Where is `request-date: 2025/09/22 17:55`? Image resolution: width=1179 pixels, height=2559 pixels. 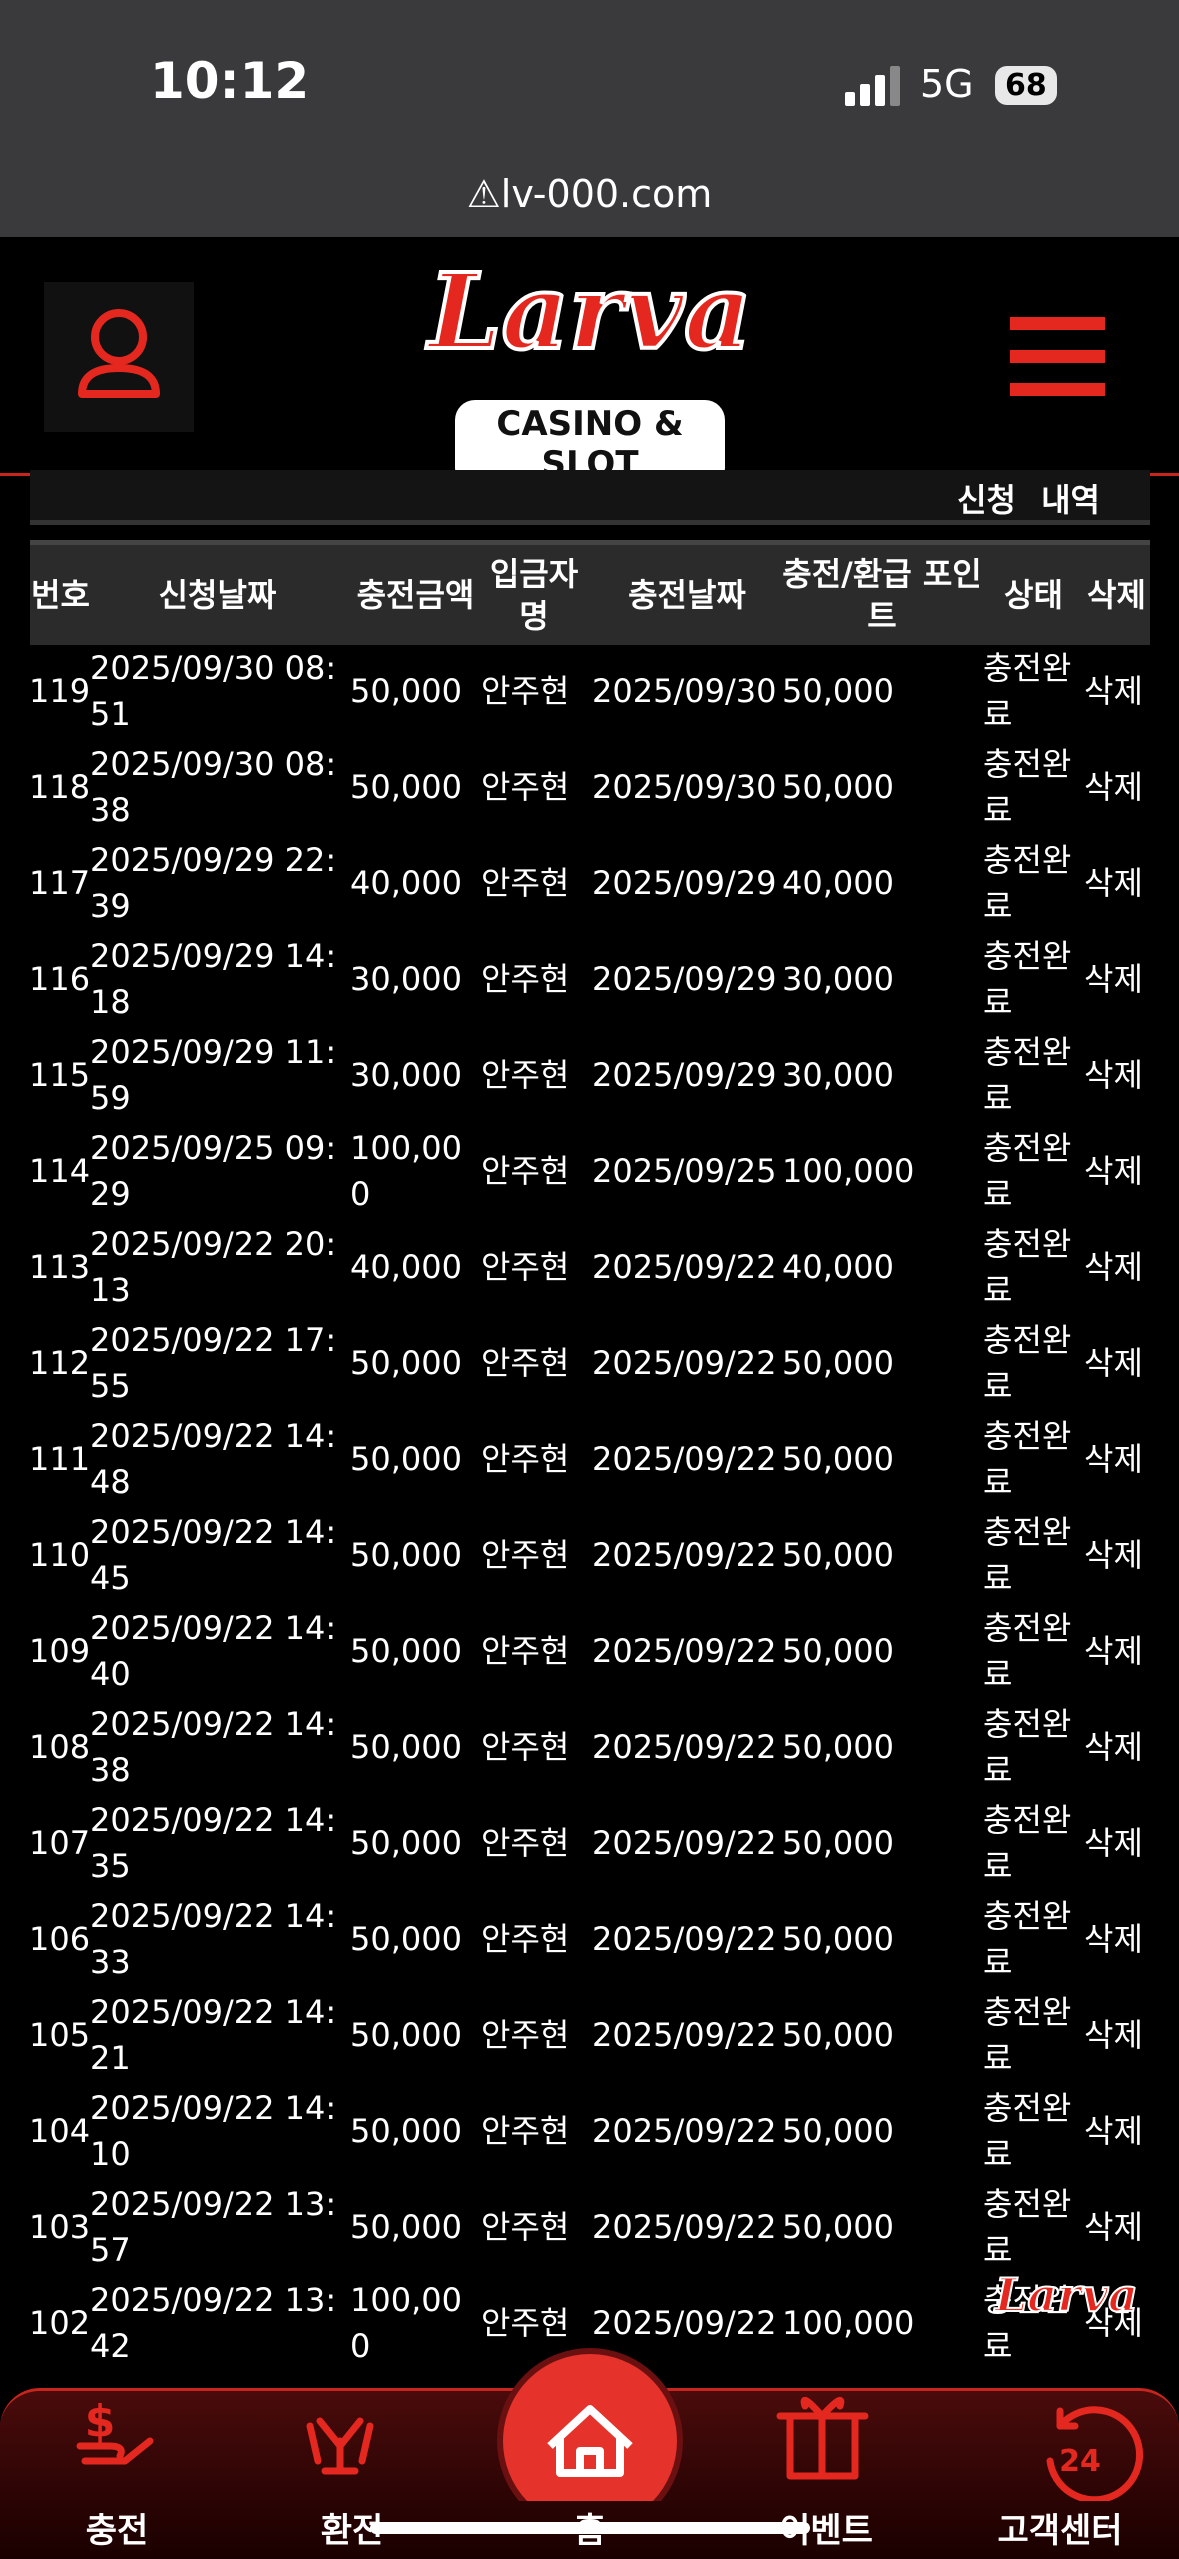 request-date: 2025/09/22 17:55 is located at coordinates (213, 1363).